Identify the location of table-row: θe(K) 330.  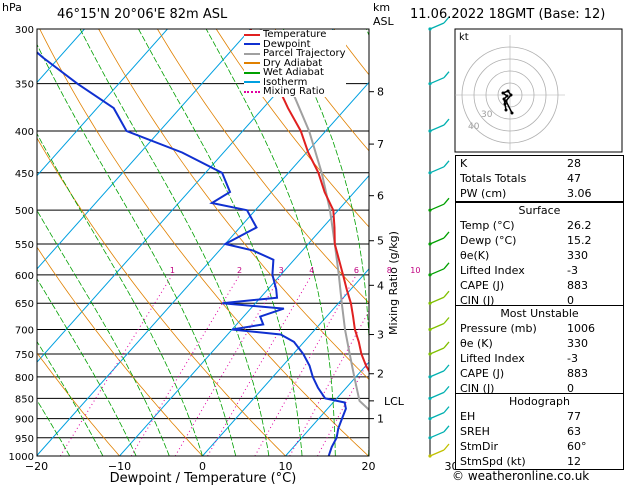
(539, 255).